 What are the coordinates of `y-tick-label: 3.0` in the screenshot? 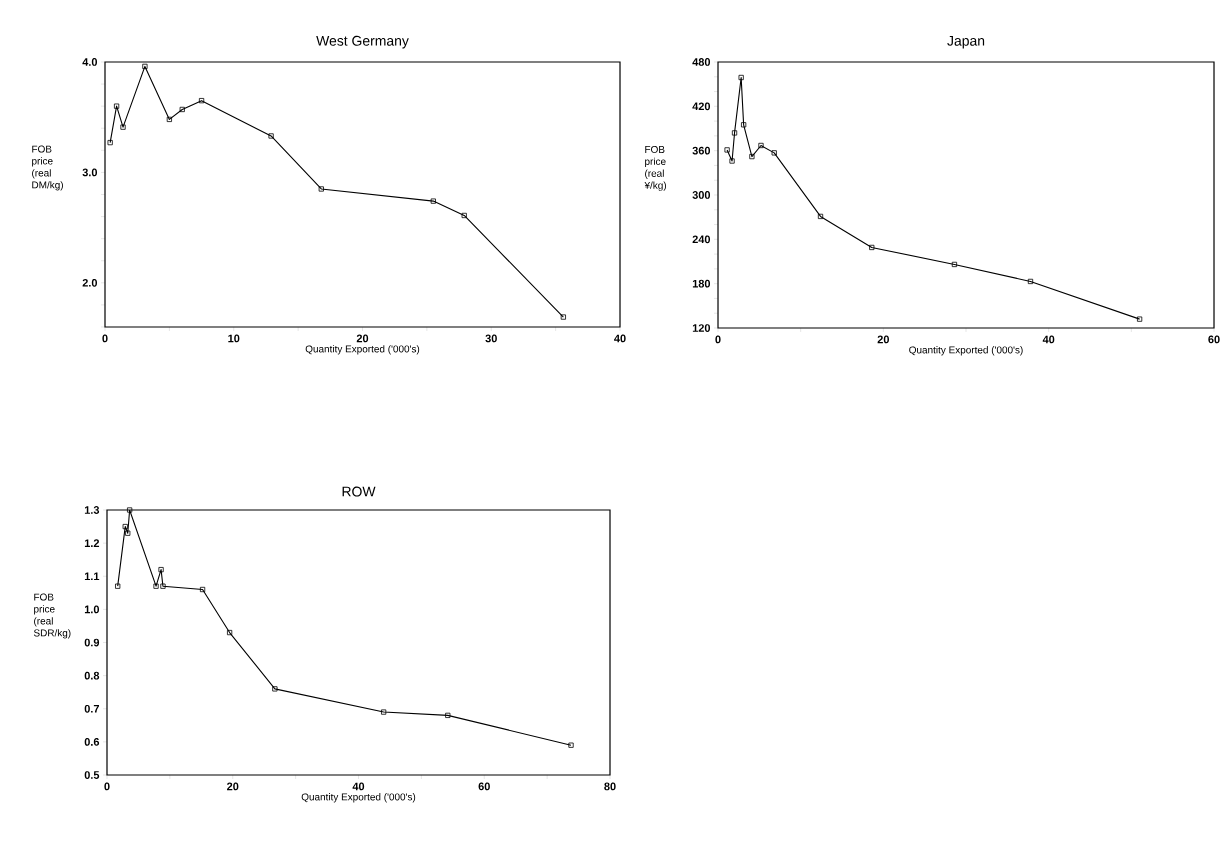 It's located at (90, 172).